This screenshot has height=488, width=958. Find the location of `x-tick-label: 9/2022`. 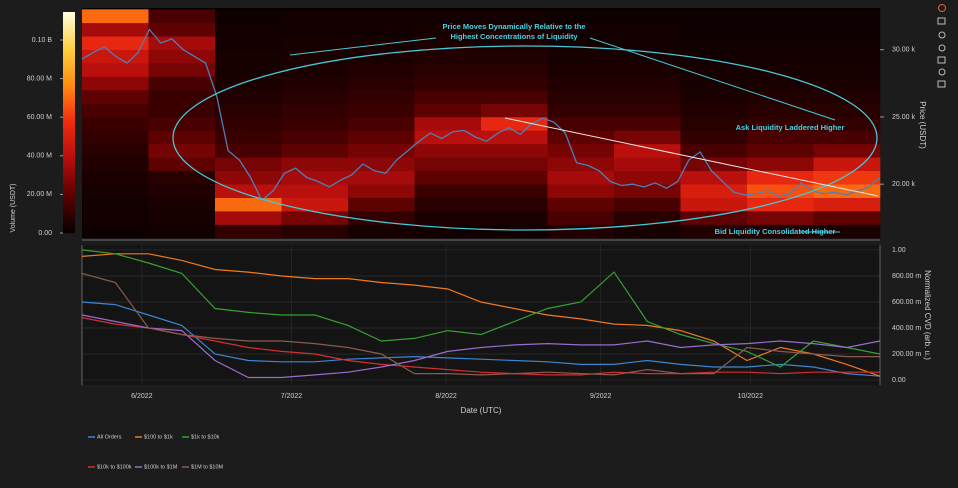

x-tick-label: 9/2022 is located at coordinates (601, 396).